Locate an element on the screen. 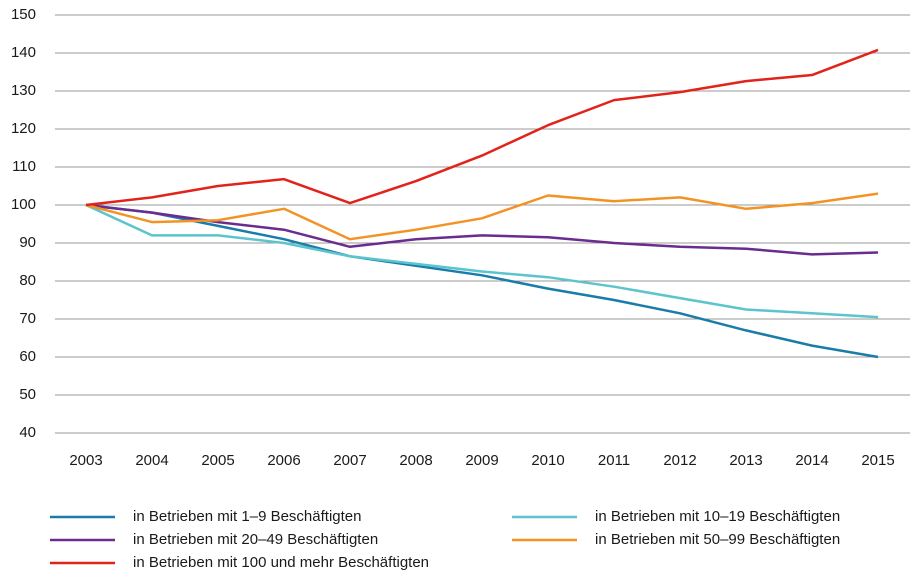 The image size is (915, 575). legend-label: in Betrieben mit 10–19 Beschäftigten is located at coordinates (717, 516).